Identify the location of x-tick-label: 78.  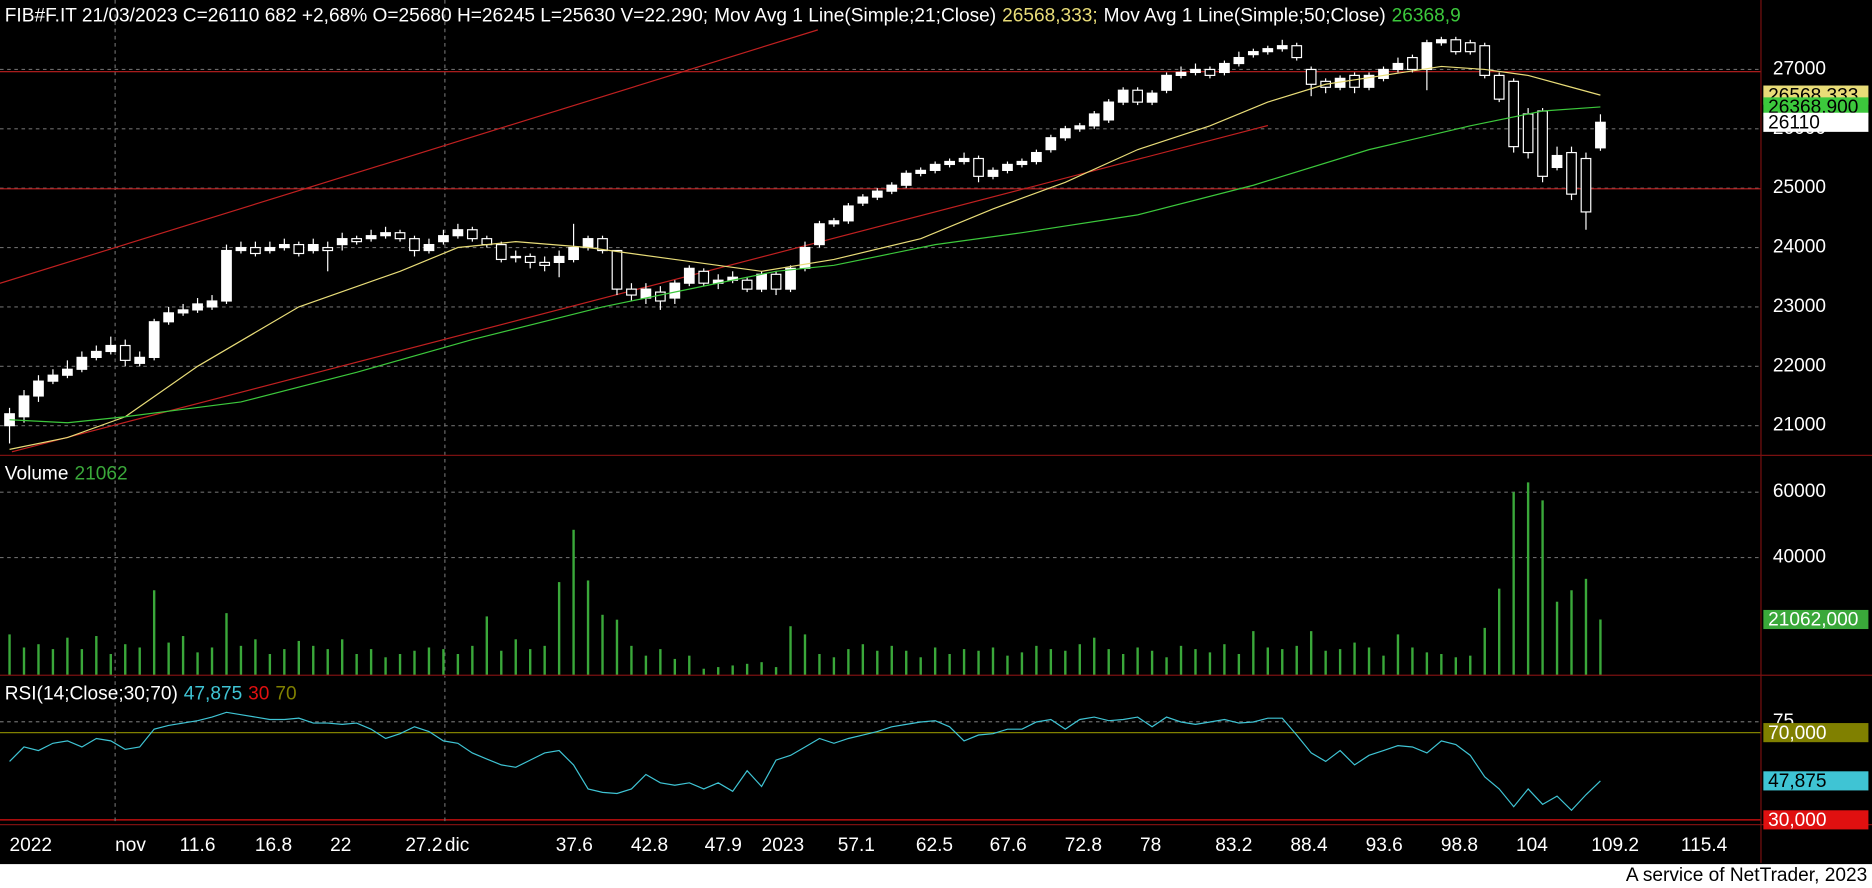
(1150, 845).